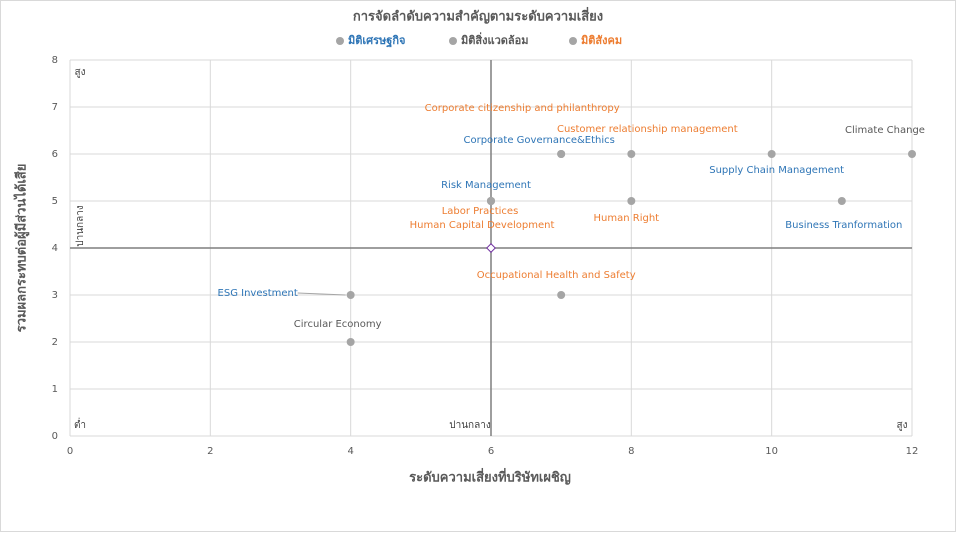  What do you see at coordinates (210, 451) in the screenshot?
I see `x-tick-label: 2` at bounding box center [210, 451].